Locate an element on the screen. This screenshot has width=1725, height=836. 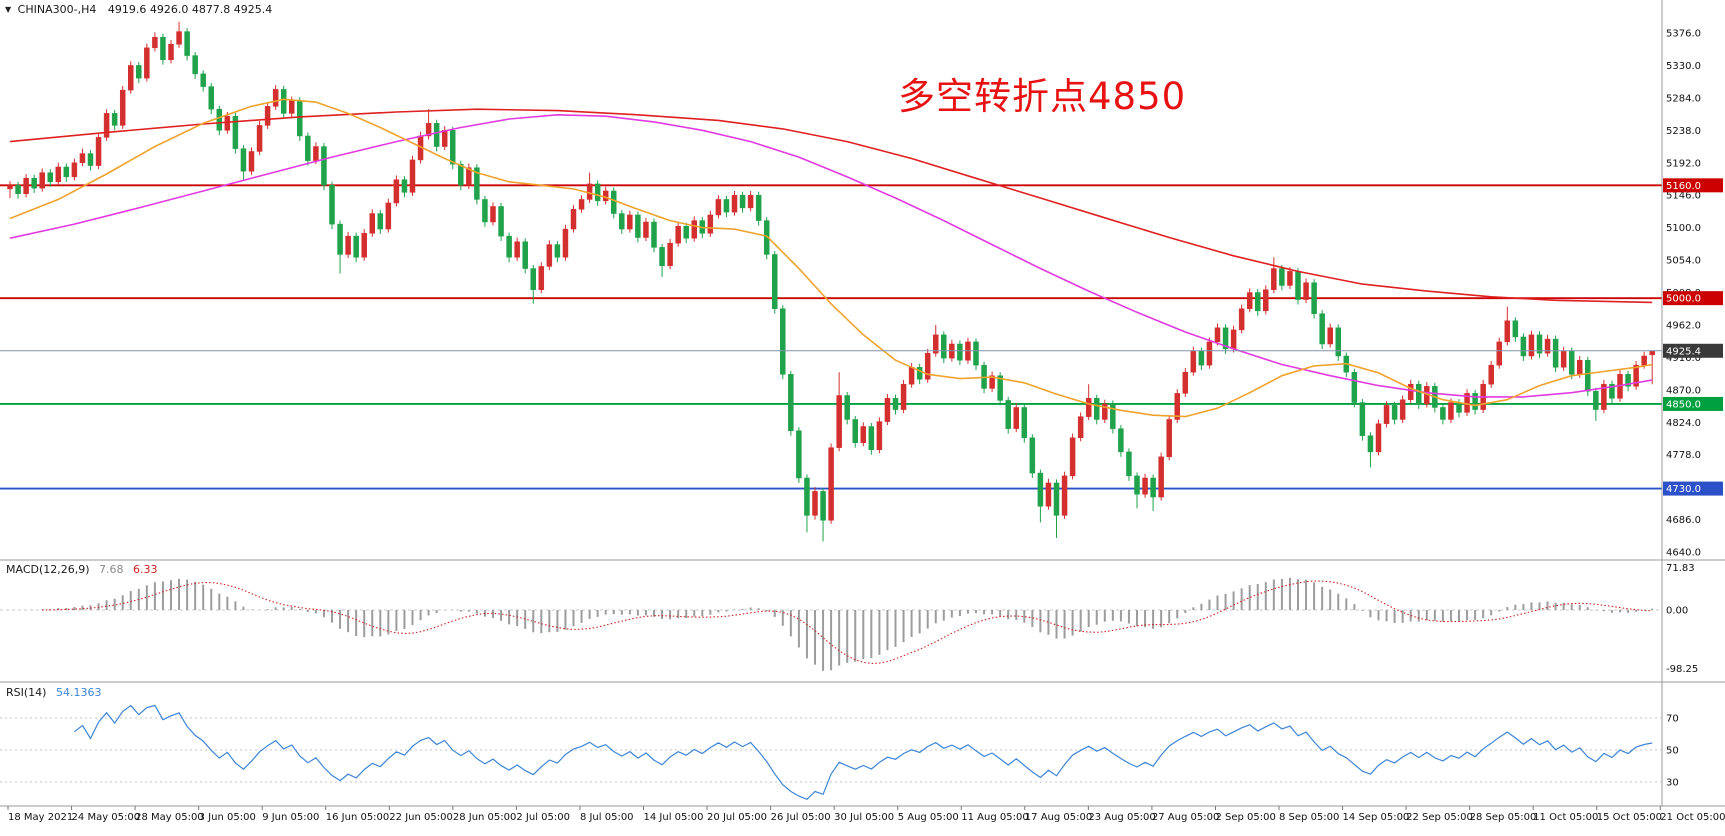
svg-text: 28 Jun 05:00 is located at coordinates (485, 817).